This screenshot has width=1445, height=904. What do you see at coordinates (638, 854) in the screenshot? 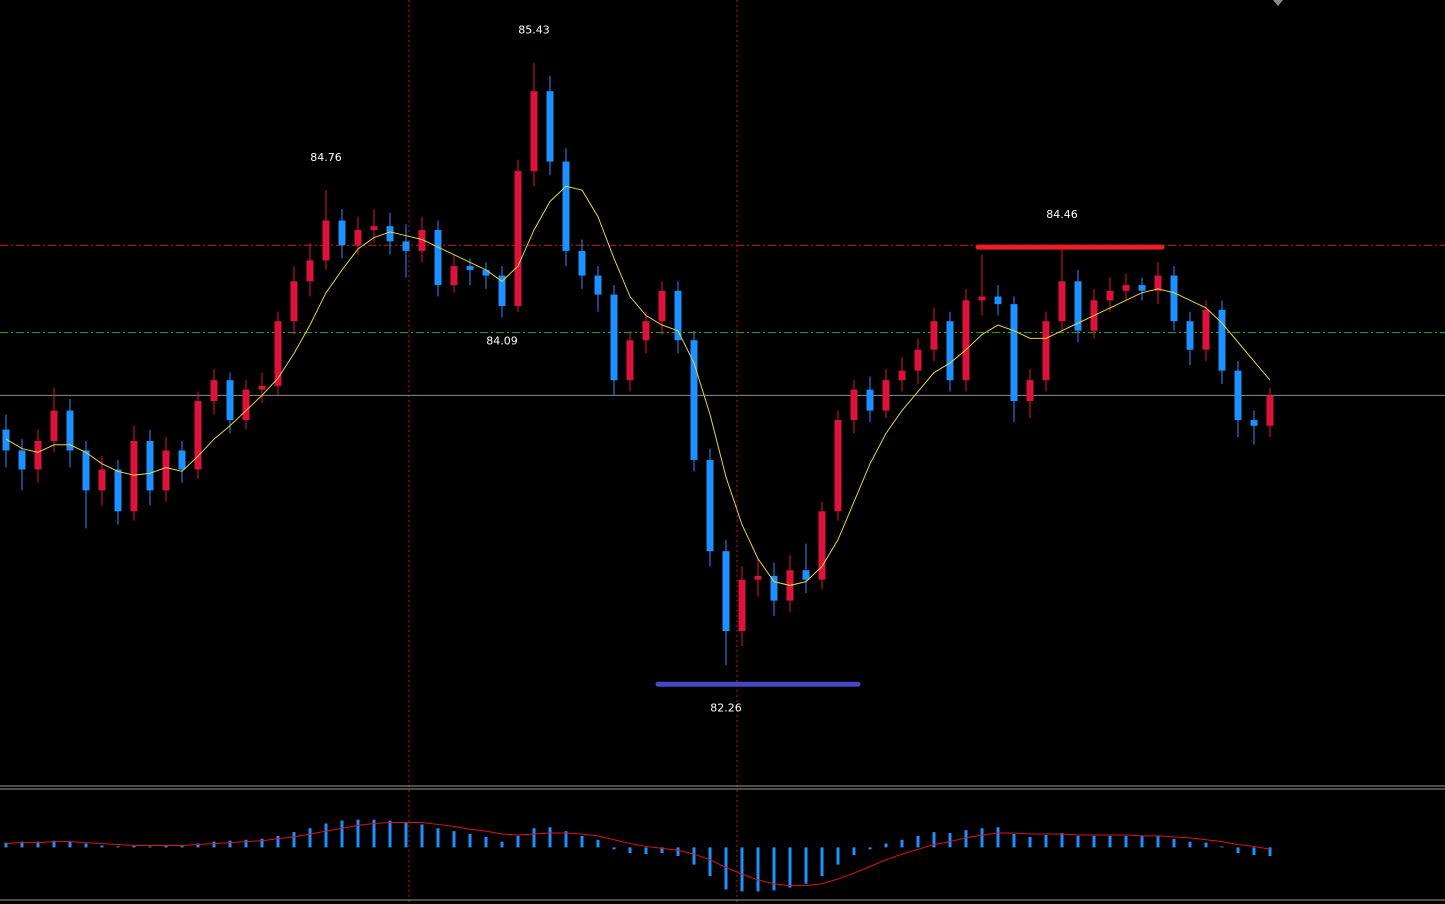
I see `macd-signal` at bounding box center [638, 854].